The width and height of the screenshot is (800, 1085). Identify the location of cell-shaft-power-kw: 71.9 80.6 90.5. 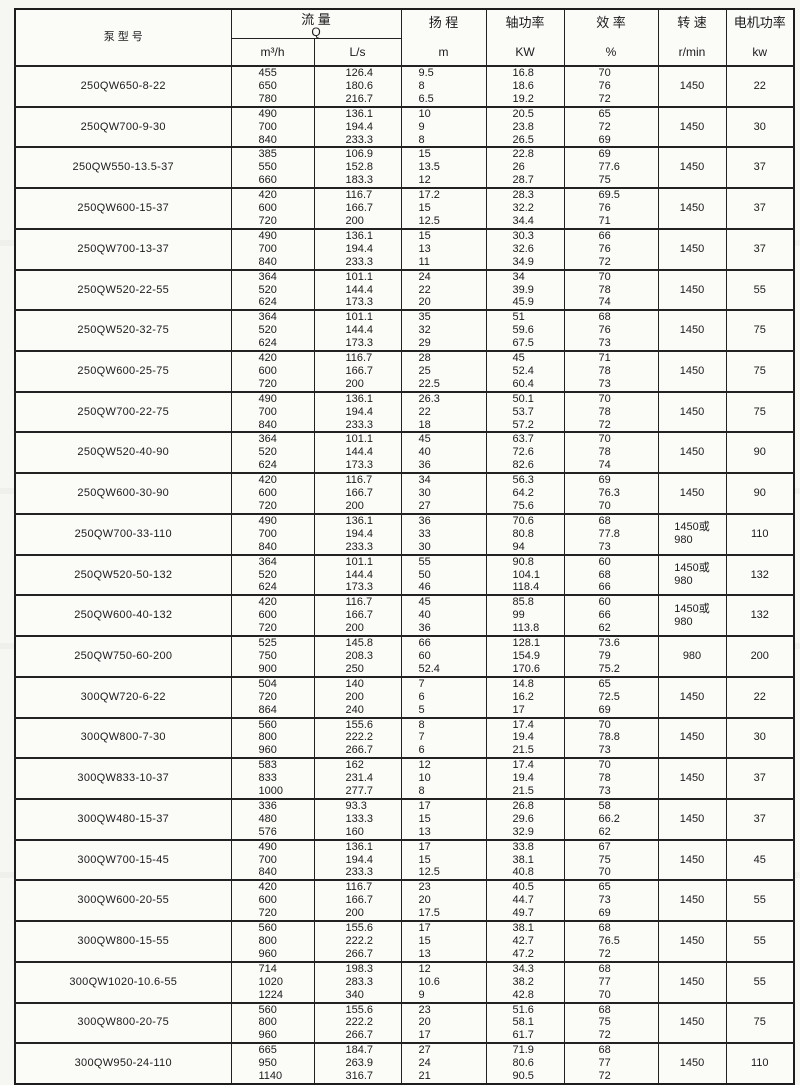
(525, 1063).